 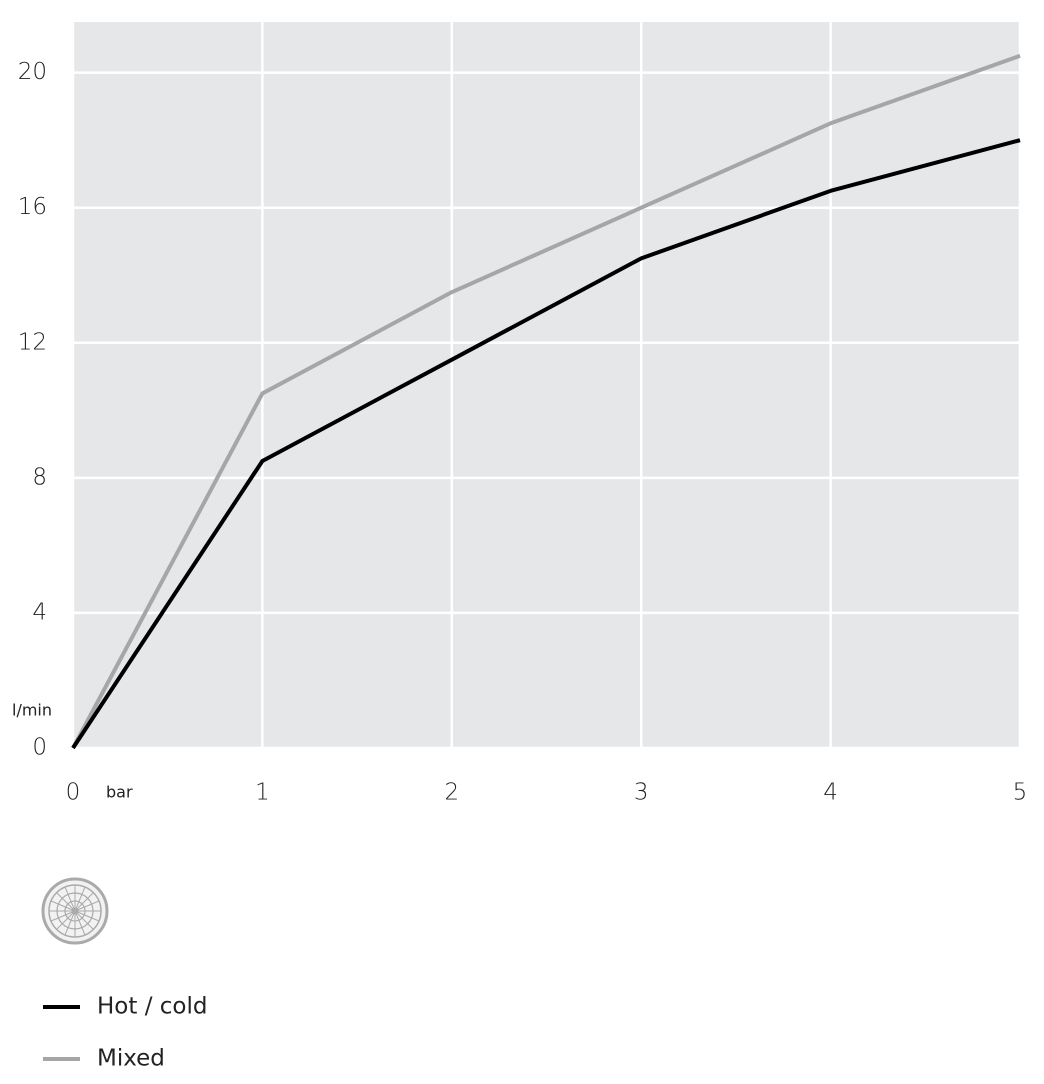 What do you see at coordinates (119, 792) in the screenshot?
I see `x-axis-label: bar` at bounding box center [119, 792].